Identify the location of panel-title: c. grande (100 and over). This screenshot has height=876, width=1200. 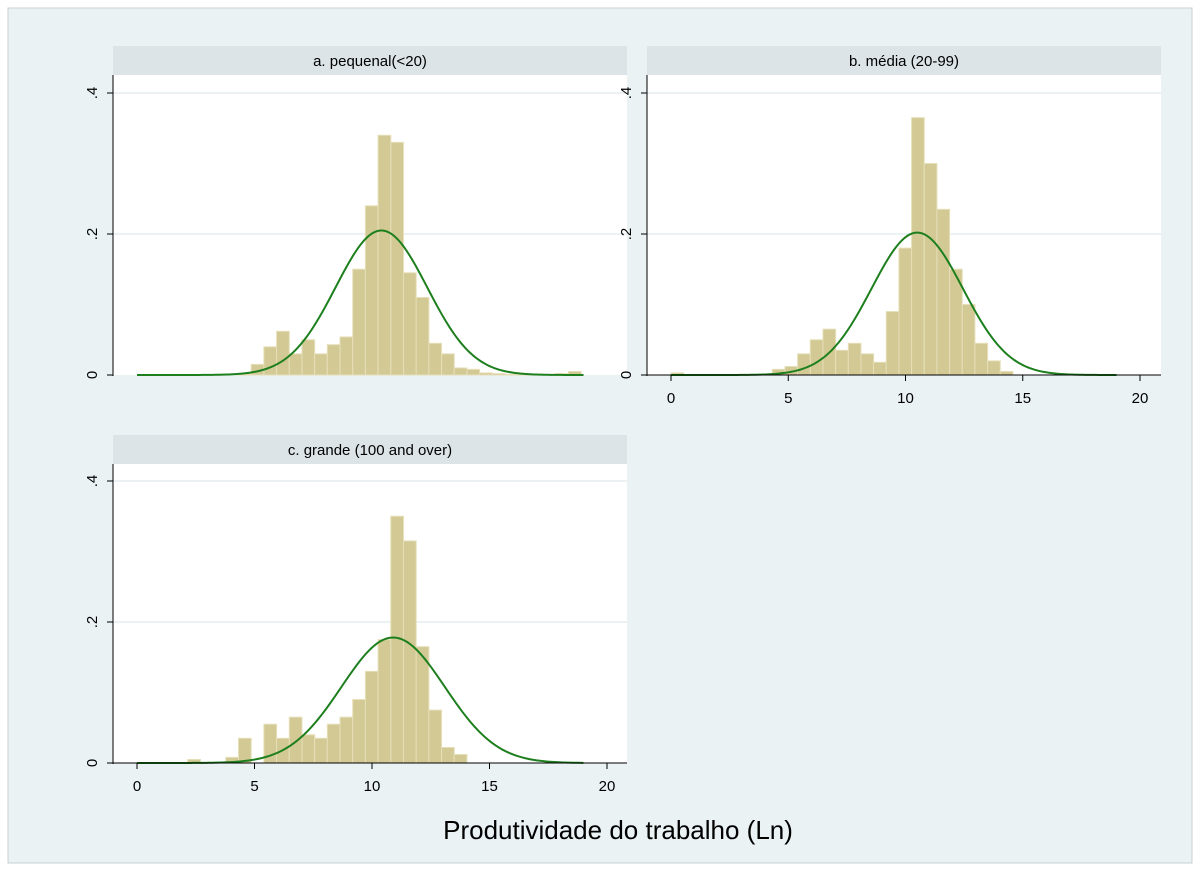
(370, 450).